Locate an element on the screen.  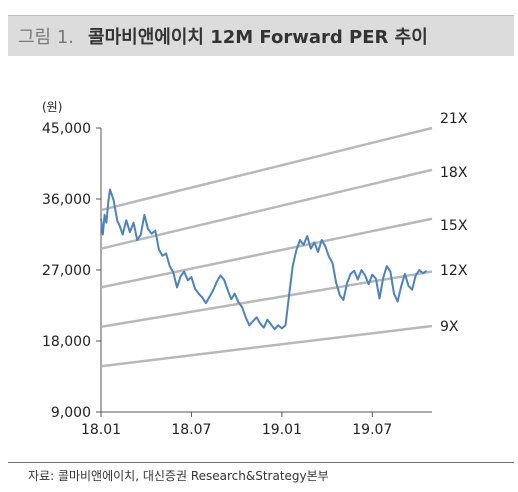
band-label-15x: 15X is located at coordinates (454, 226).